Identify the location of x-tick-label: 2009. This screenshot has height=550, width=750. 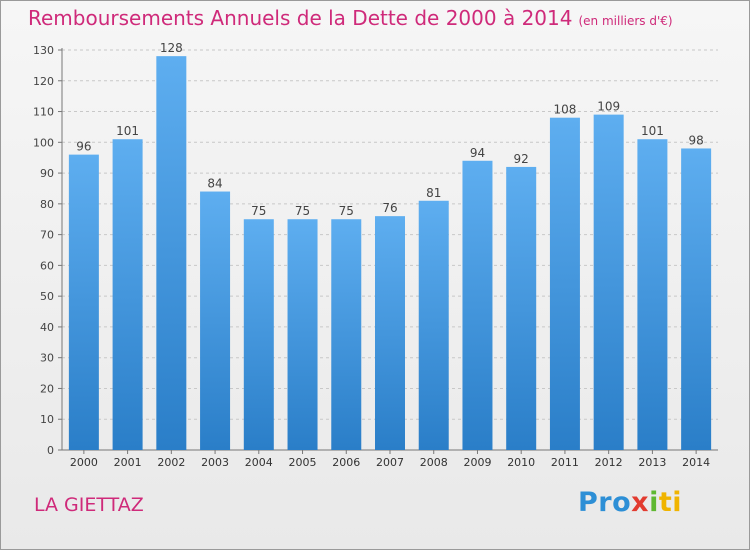
(477, 462).